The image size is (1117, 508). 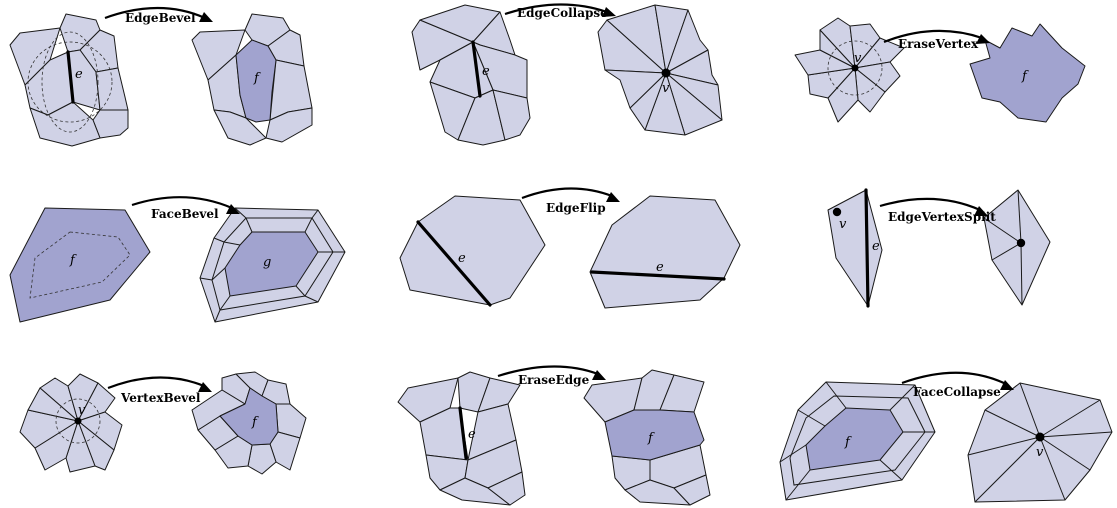 What do you see at coordinates (554, 435) in the screenshot?
I see `panel-eraseedge: e f EraseEdge` at bounding box center [554, 435].